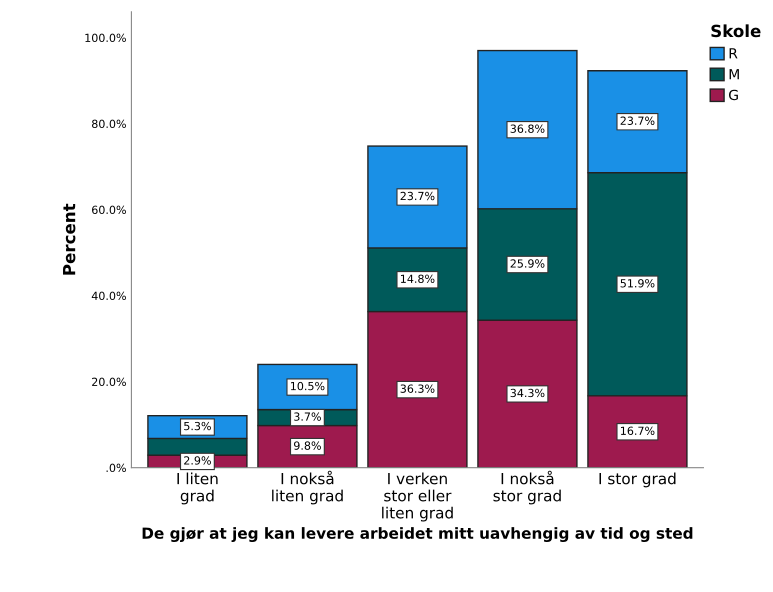 The width and height of the screenshot is (773, 592). I want to click on legend-title: Skole, so click(736, 31).